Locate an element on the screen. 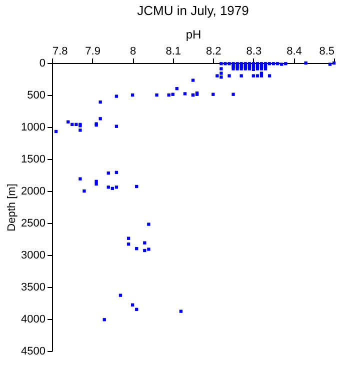 The height and width of the screenshot is (384, 350). x-tick-label: 8.1 is located at coordinates (174, 52).